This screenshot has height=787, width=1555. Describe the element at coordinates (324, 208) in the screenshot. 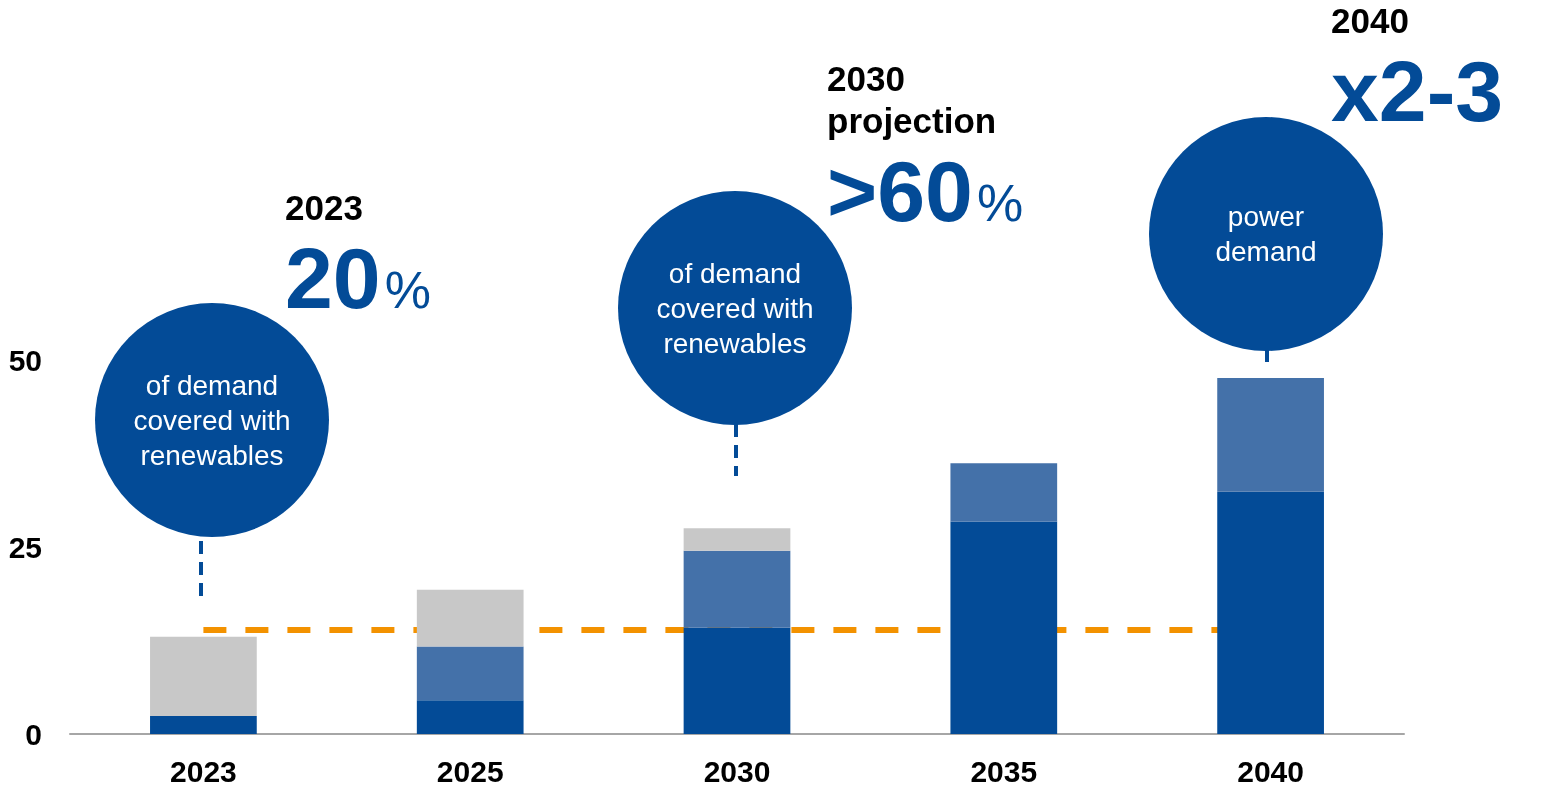

I see `text: 2023` at that location.